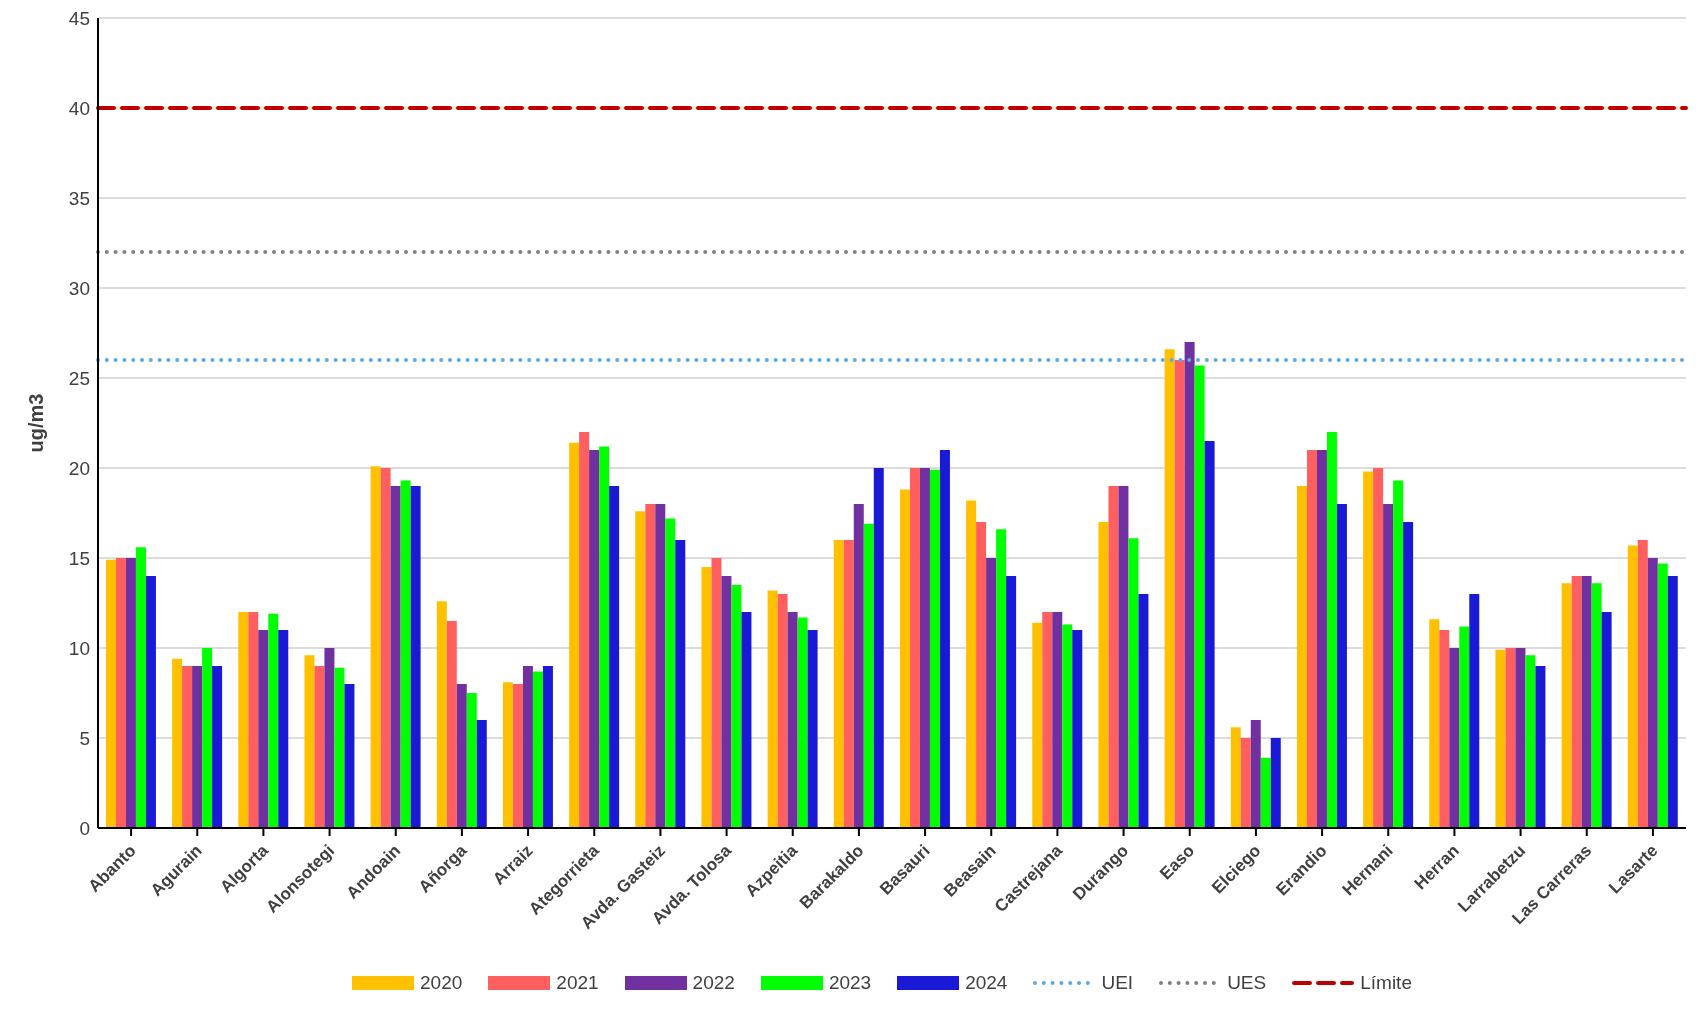 This screenshot has height=1021, width=1704. I want to click on y-tick-label: 10, so click(79, 648).